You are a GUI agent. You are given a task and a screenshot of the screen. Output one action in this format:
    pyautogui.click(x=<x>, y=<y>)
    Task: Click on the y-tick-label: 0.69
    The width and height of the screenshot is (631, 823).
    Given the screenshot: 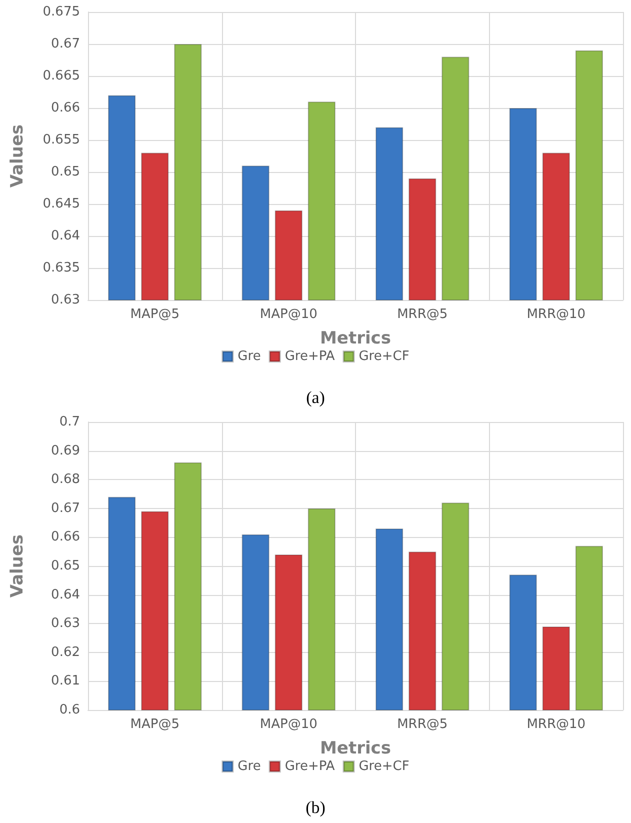 What is the action you would take?
    pyautogui.click(x=65, y=450)
    